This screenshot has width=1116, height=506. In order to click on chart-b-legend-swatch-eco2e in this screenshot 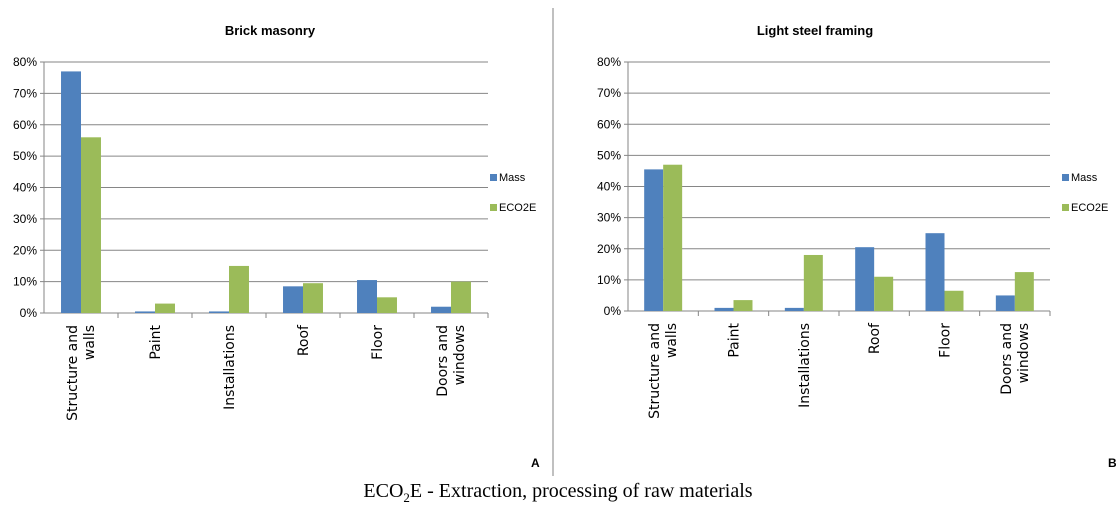, I will do `click(1065, 207)`.